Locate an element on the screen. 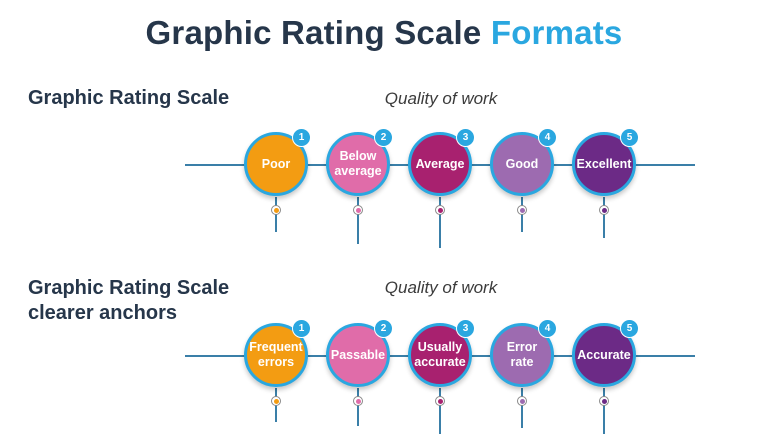 The height and width of the screenshot is (436, 768). scale-2-heading: Graphic Rating Scale clearer anchors is located at coordinates (128, 301).